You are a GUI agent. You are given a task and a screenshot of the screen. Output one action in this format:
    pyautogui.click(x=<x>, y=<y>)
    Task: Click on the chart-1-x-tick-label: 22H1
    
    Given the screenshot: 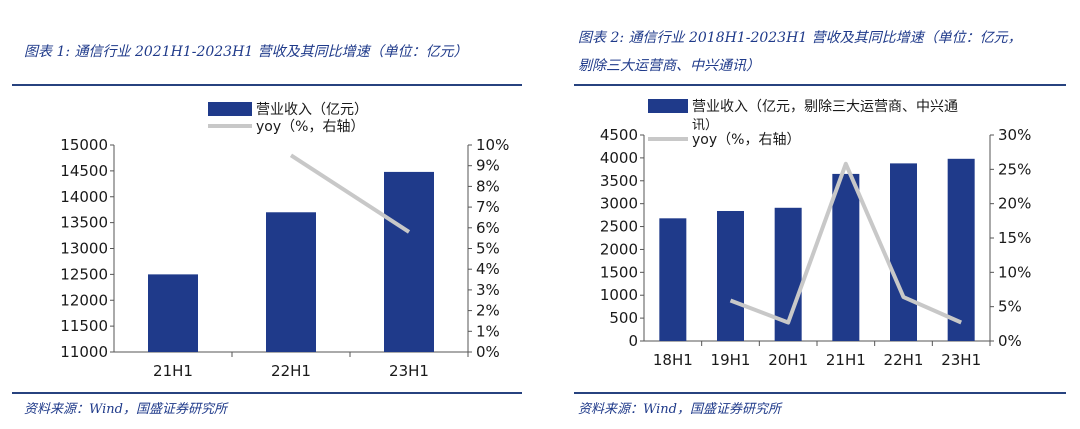 What is the action you would take?
    pyautogui.click(x=291, y=371)
    